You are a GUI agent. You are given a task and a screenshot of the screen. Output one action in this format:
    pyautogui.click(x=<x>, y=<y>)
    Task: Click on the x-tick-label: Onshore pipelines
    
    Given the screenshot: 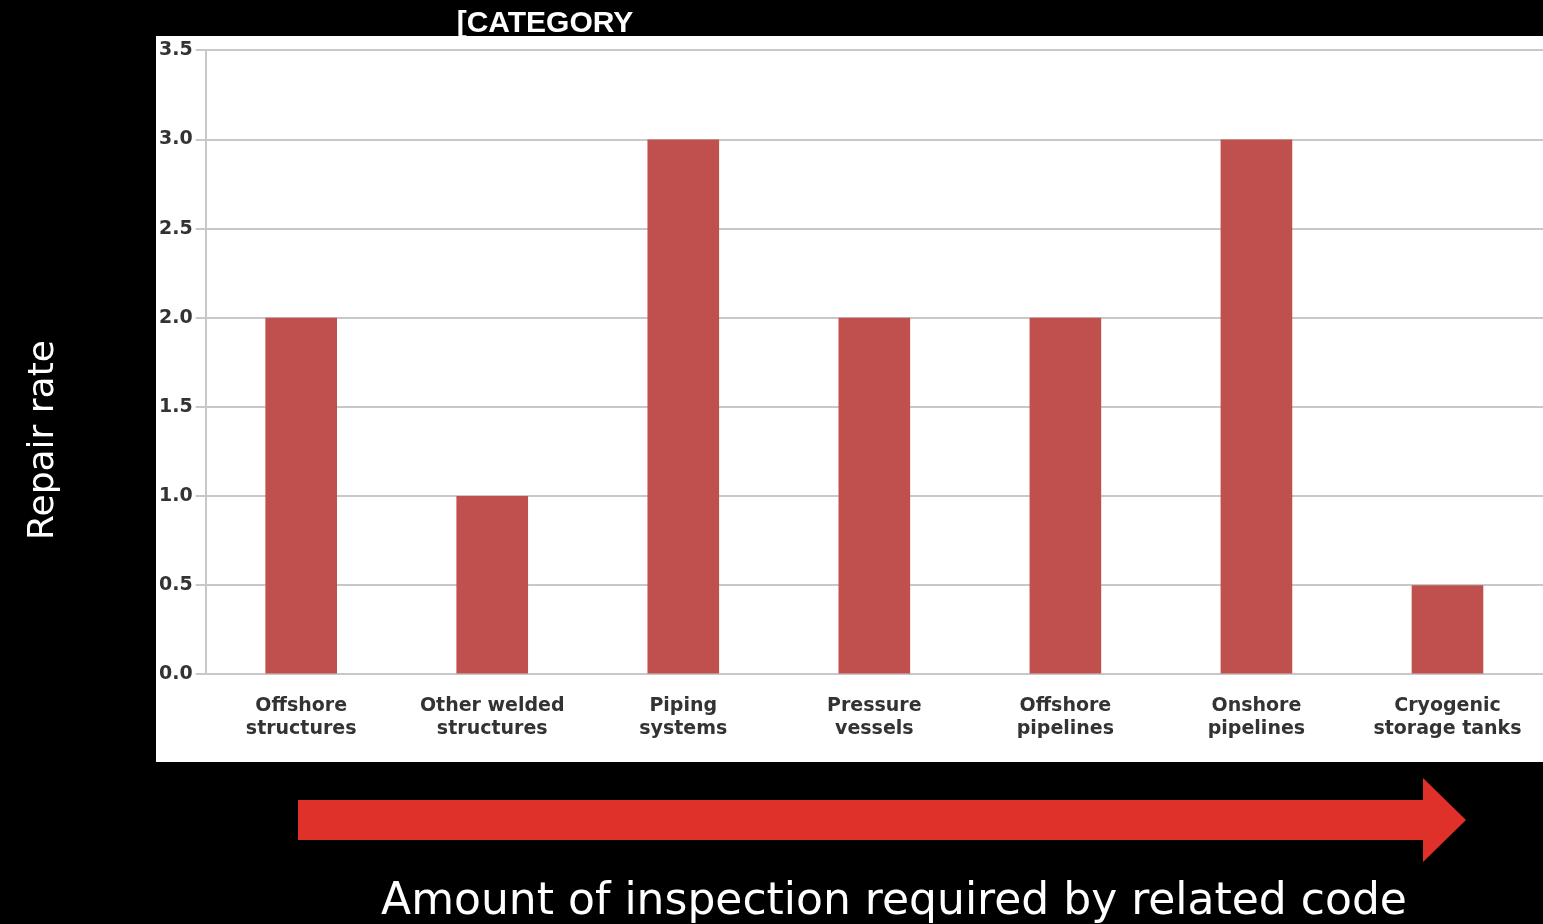 What is the action you would take?
    pyautogui.click(x=1256, y=715)
    